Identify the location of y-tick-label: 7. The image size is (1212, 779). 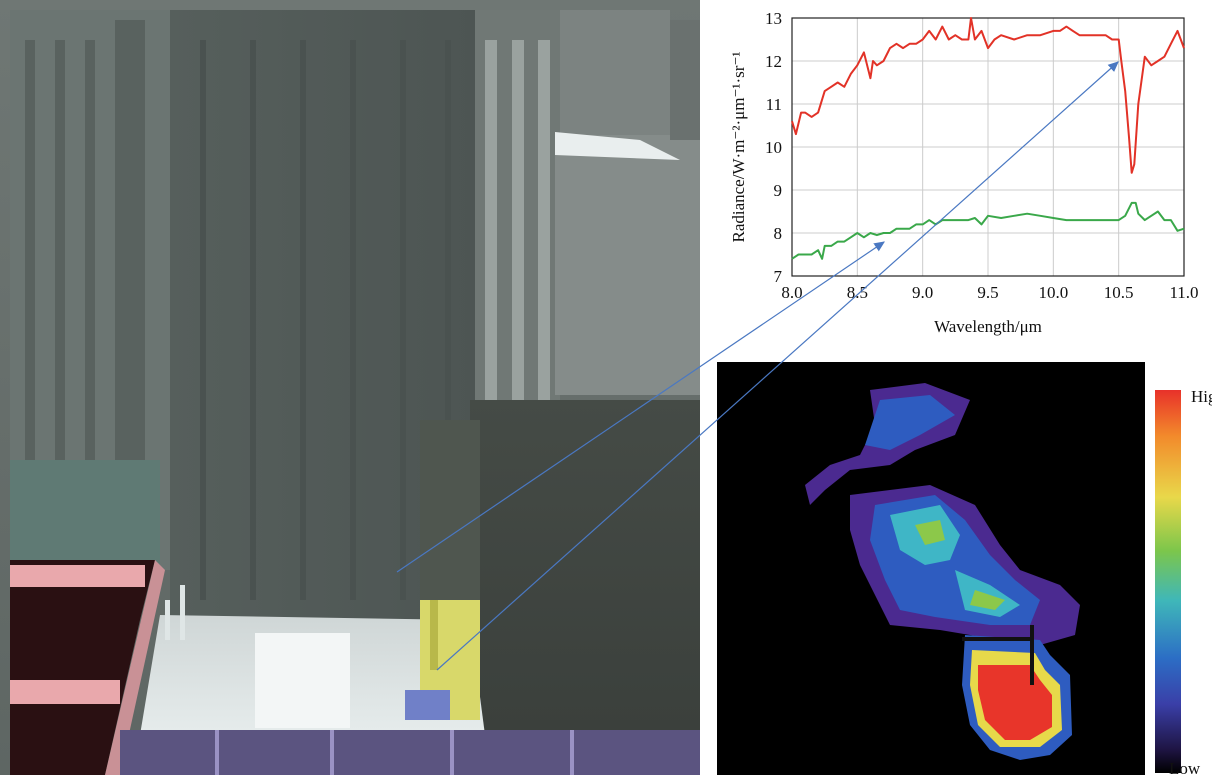
(778, 276).